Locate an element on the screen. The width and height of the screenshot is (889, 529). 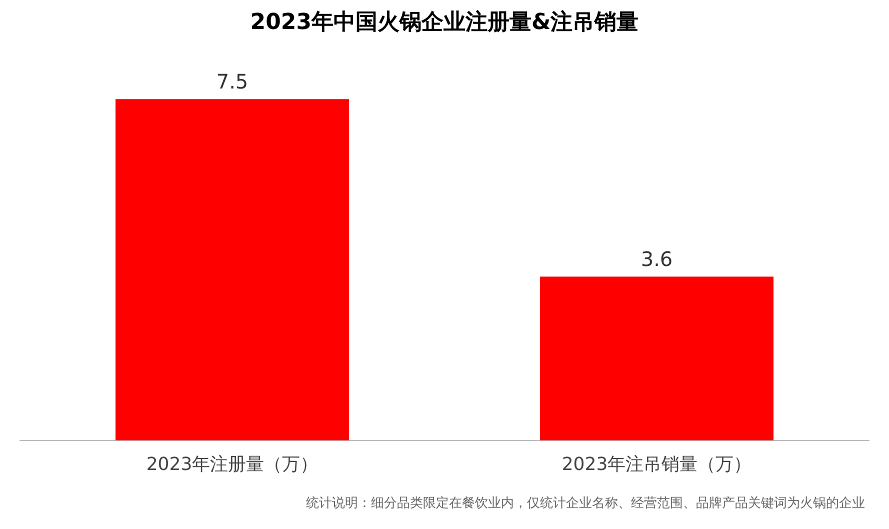
x-tick-label: 2023年注吊销量（万） is located at coordinates (657, 464).